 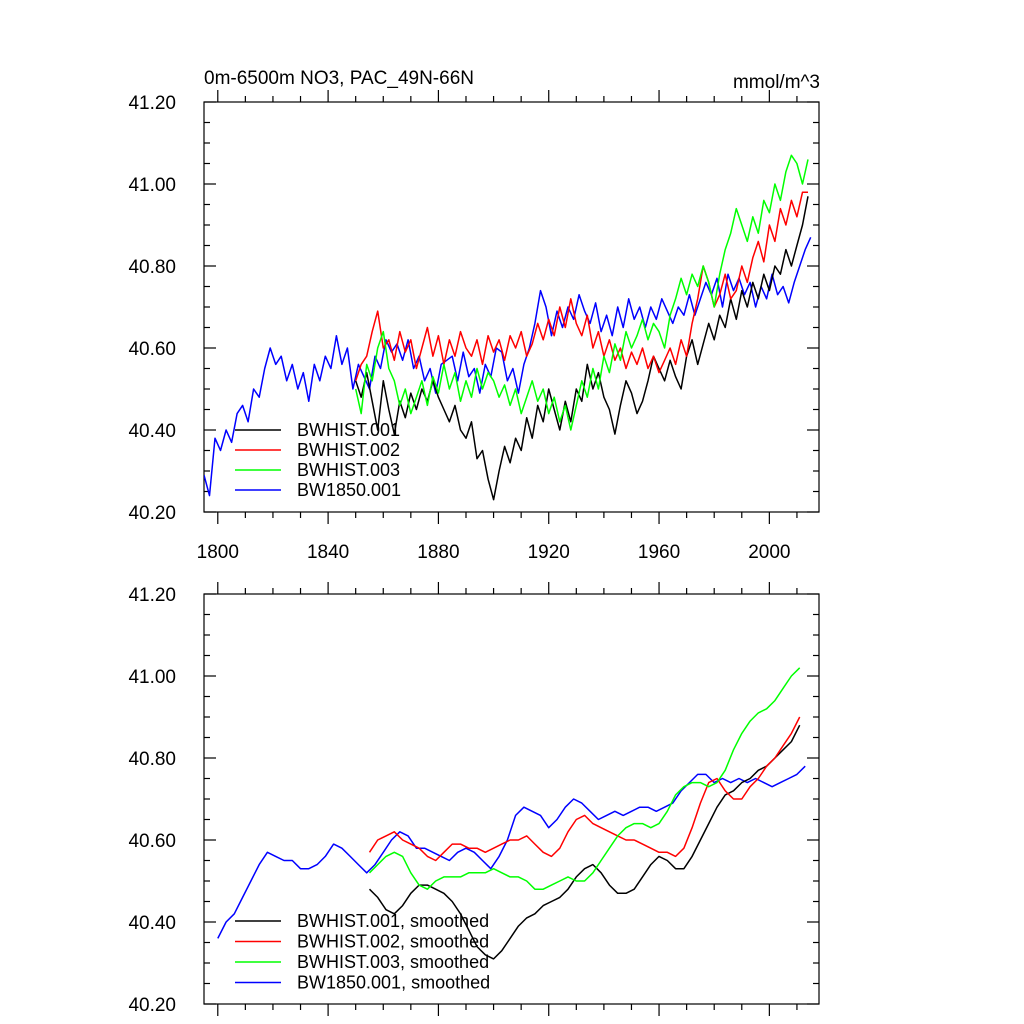 I want to click on legend-label: BWHIST.002, smoothed, so click(x=393, y=942).